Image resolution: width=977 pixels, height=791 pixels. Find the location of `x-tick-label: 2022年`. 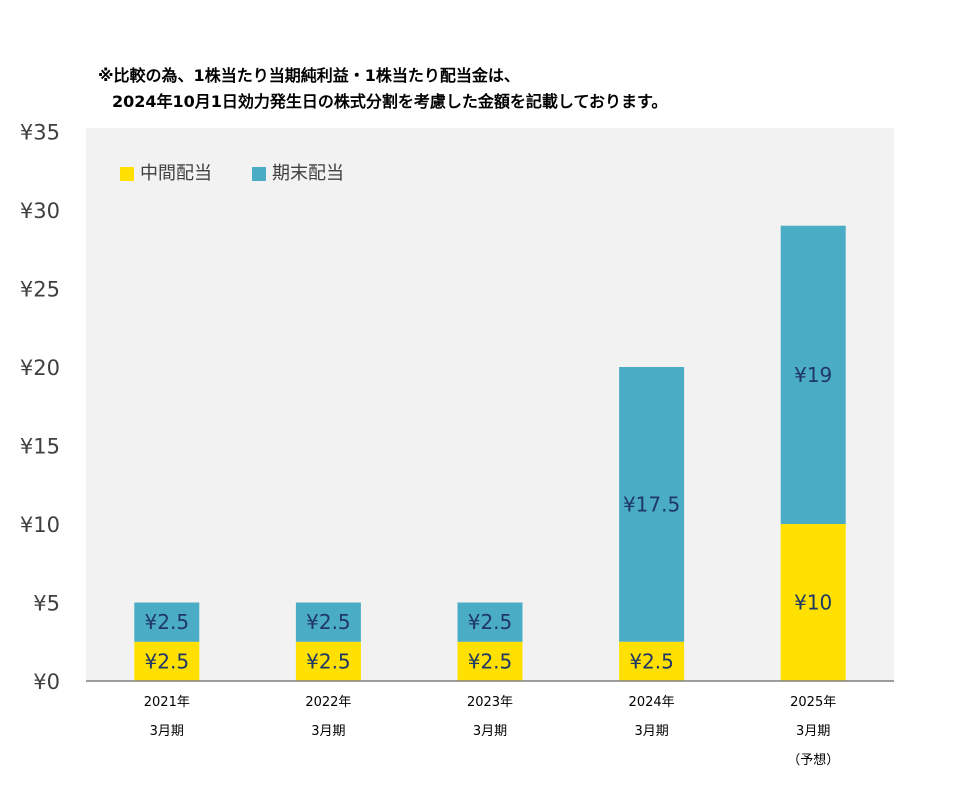

x-tick-label: 2022年 is located at coordinates (328, 702).